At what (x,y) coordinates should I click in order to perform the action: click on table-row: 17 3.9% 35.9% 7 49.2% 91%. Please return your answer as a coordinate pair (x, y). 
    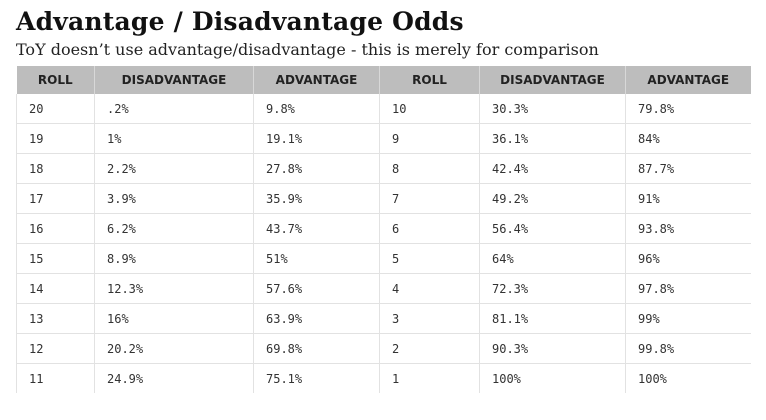
    Looking at the image, I should click on (383, 198).